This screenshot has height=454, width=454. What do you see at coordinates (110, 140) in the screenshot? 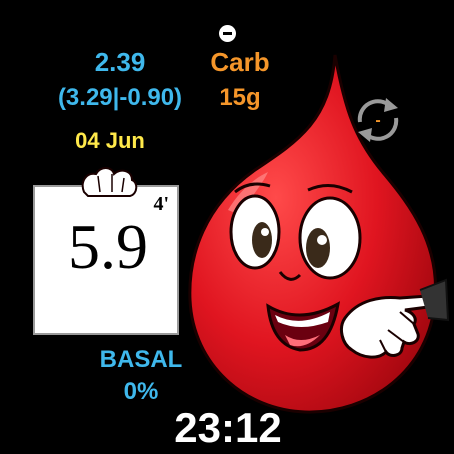
I see `date-label: 04 Jun` at bounding box center [110, 140].